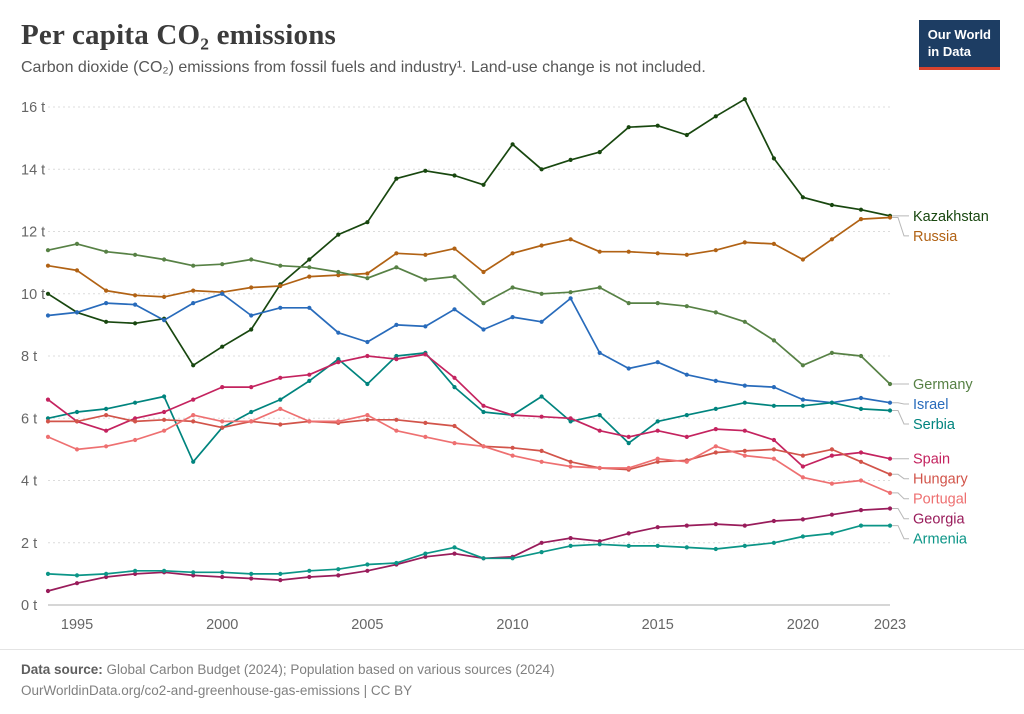 The width and height of the screenshot is (1024, 714). What do you see at coordinates (931, 460) in the screenshot?
I see `series-label-spain: Spain` at bounding box center [931, 460].